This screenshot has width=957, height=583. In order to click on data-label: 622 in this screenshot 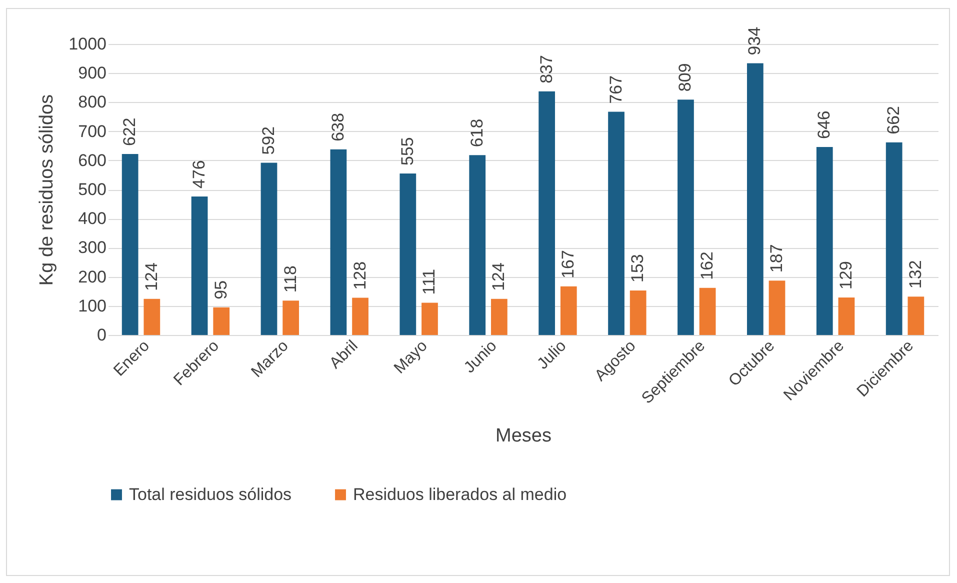, I will do `click(130, 132)`.